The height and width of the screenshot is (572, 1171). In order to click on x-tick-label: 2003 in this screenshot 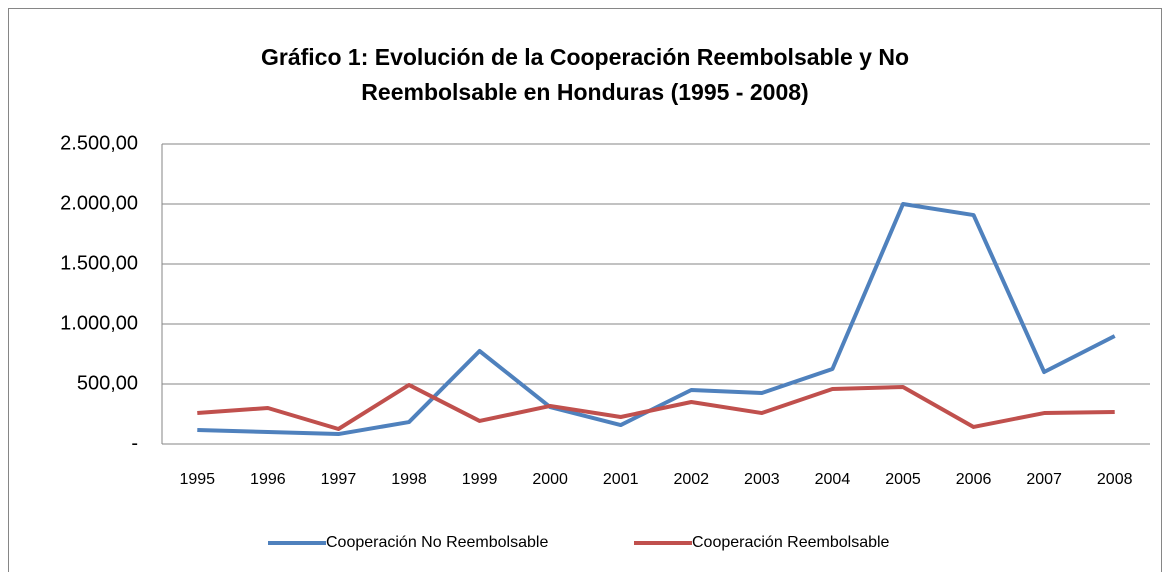, I will do `click(762, 479)`.